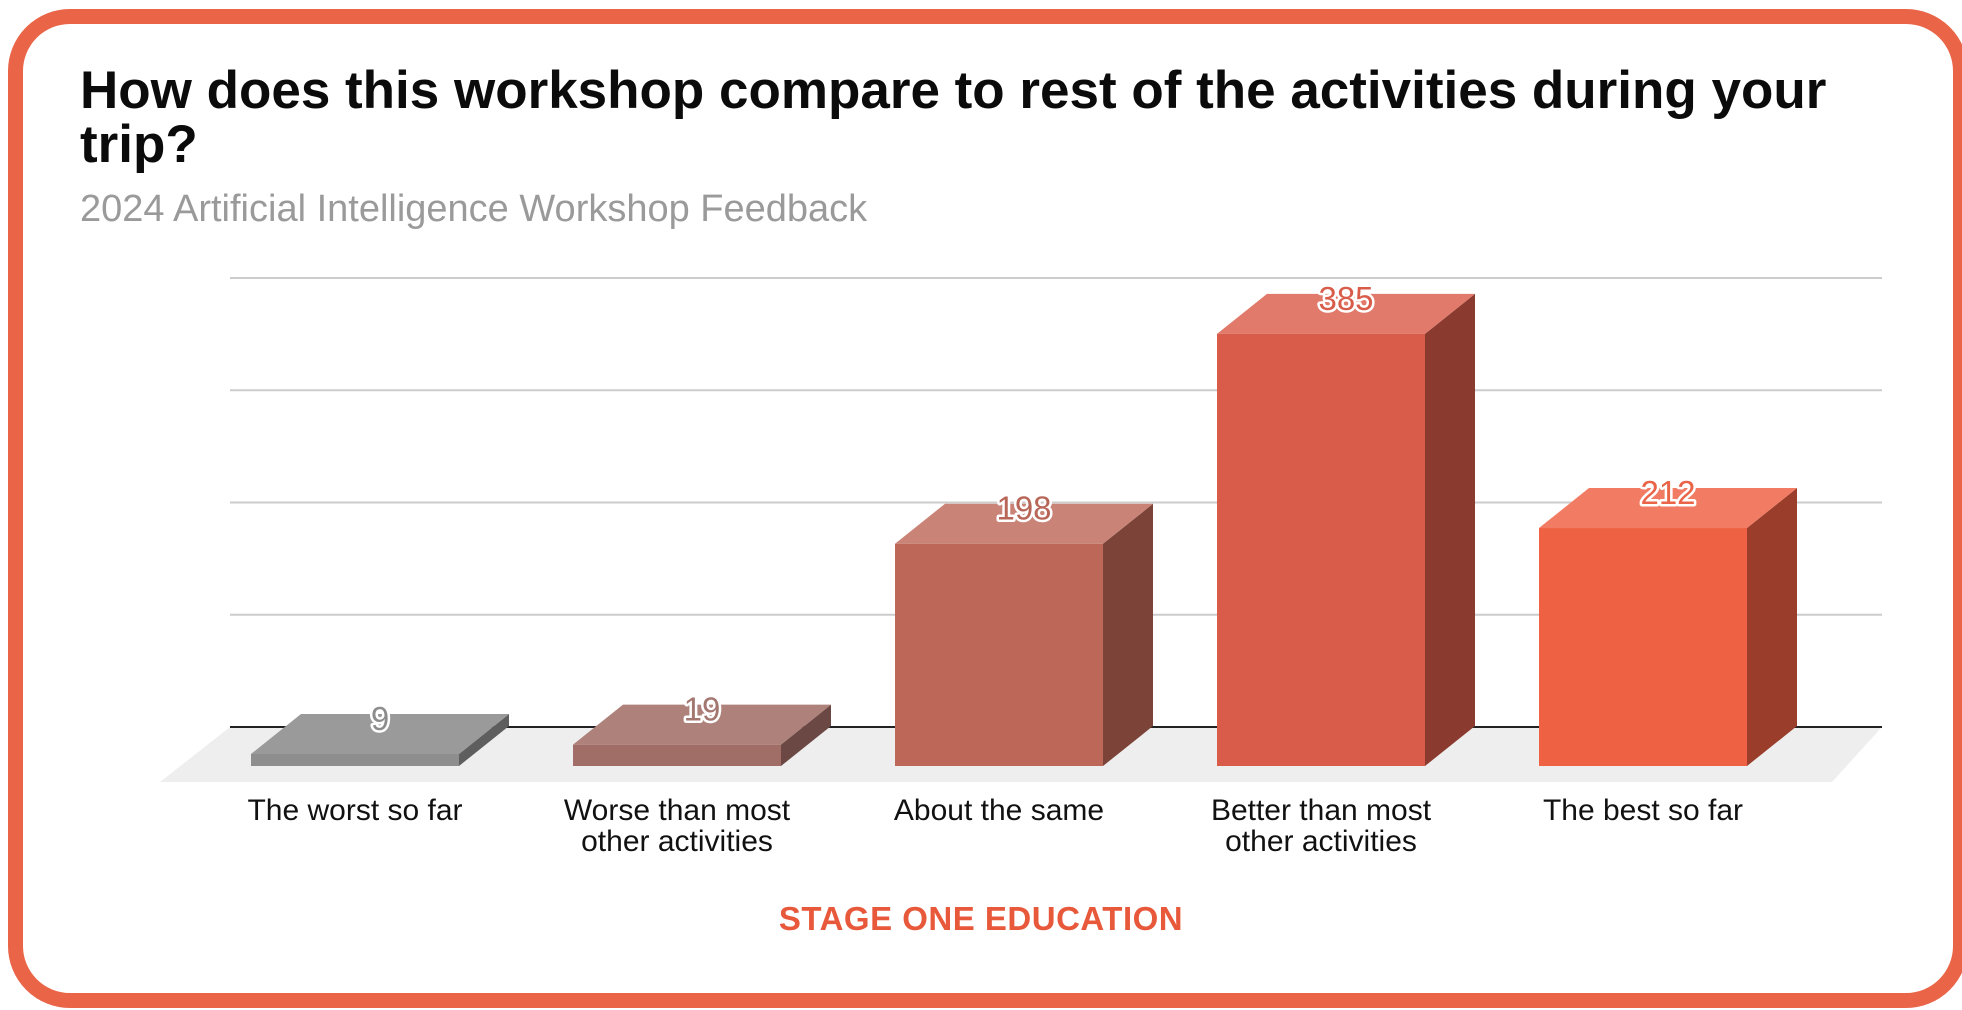 This screenshot has width=1962, height=1010. I want to click on data-label: 385, so click(1345, 298).